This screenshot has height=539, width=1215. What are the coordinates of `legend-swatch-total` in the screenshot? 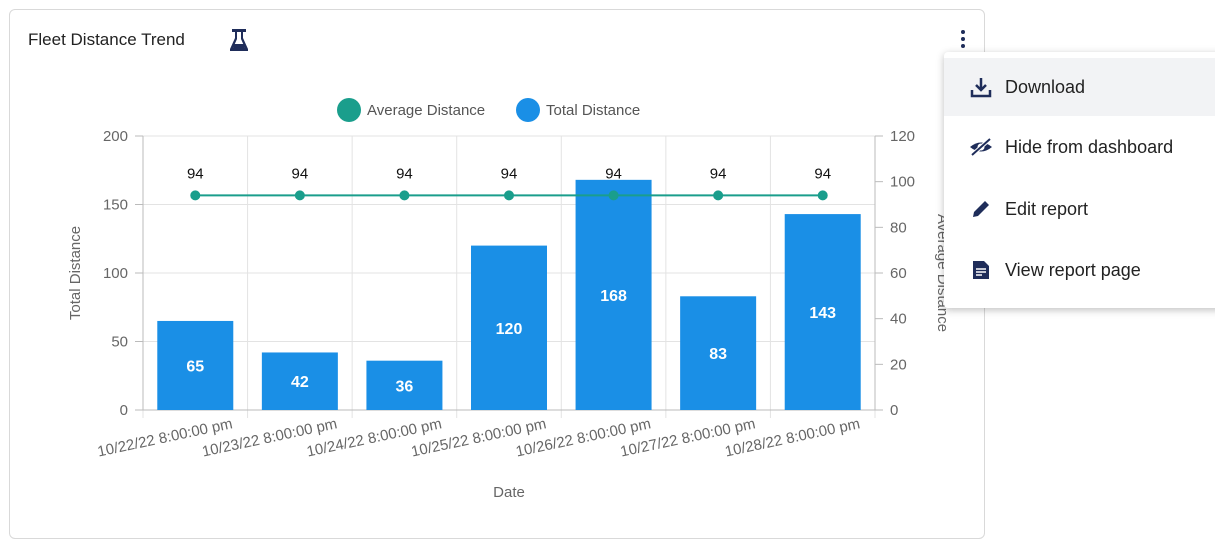 It's located at (528, 110).